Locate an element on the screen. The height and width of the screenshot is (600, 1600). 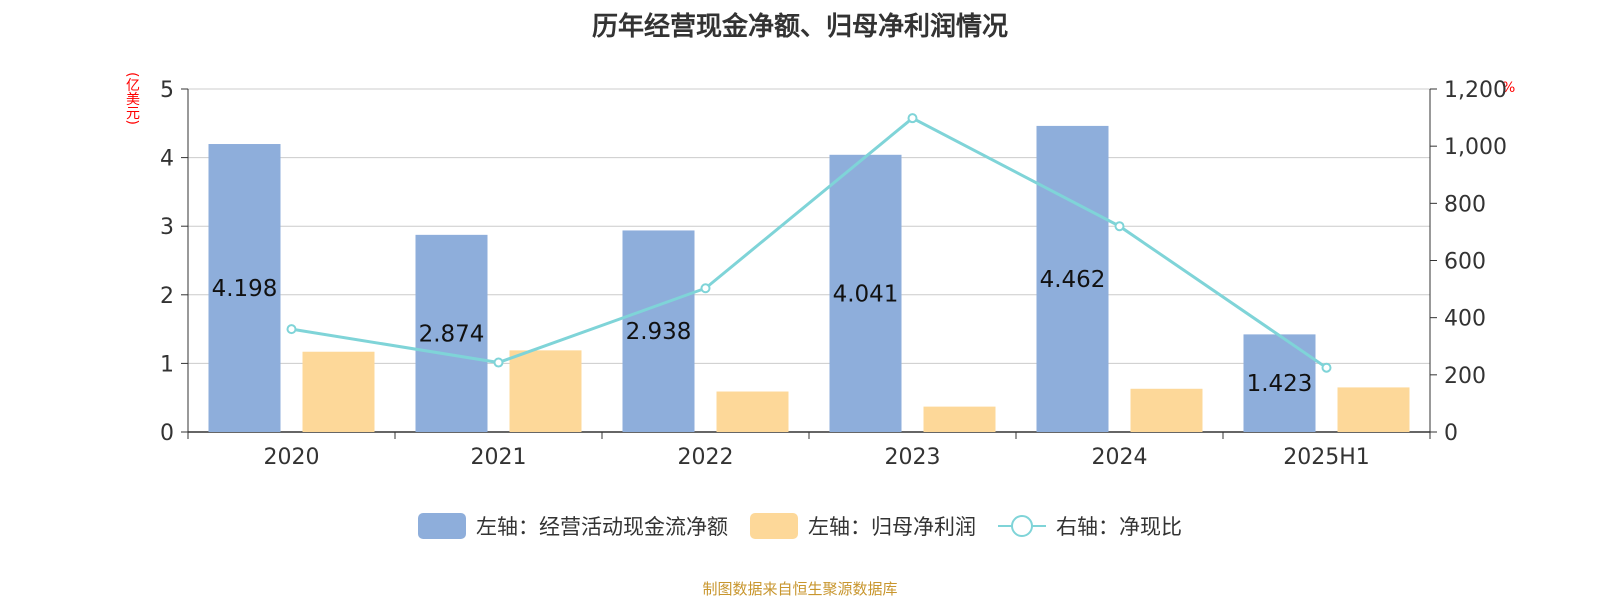
bar-data-label: 4.041 is located at coordinates (866, 294).